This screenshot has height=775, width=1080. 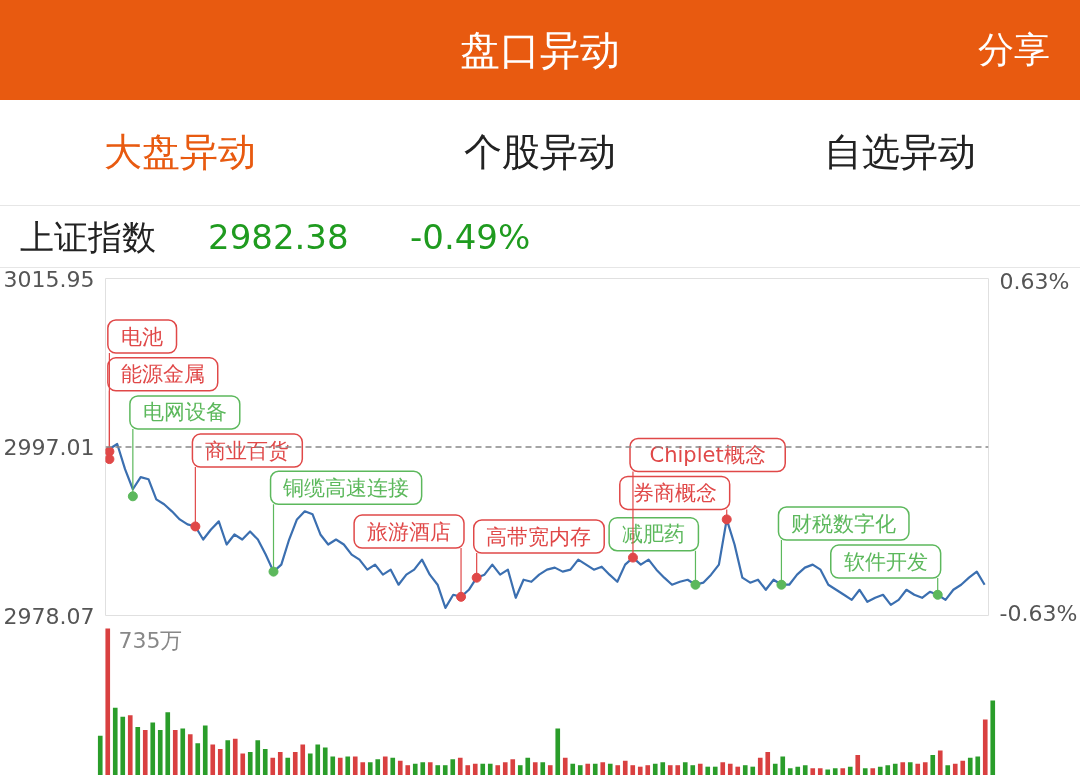 I want to click on chart-title: 盘口异动, so click(x=540, y=50).